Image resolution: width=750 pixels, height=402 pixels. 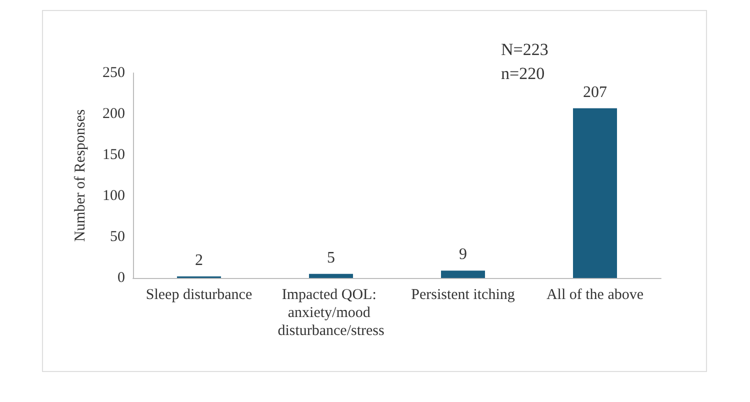 I want to click on y-tick-label: 50, so click(x=117, y=237).